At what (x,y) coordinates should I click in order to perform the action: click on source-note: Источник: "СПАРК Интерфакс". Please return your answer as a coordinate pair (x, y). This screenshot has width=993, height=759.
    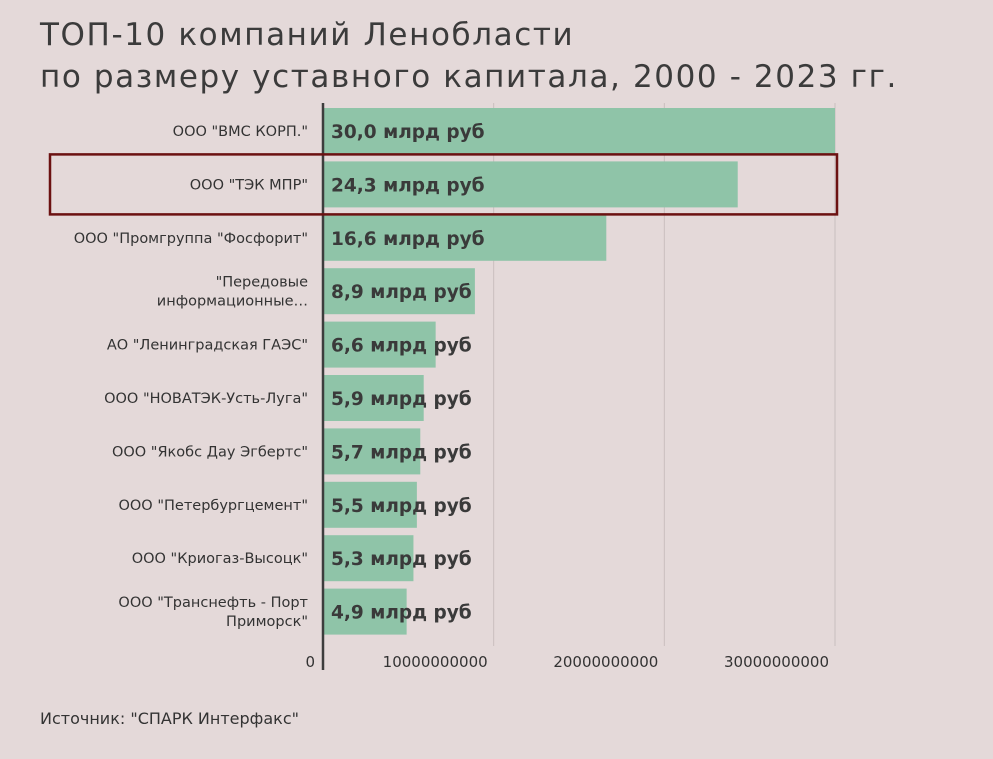
    Looking at the image, I should click on (169, 718).